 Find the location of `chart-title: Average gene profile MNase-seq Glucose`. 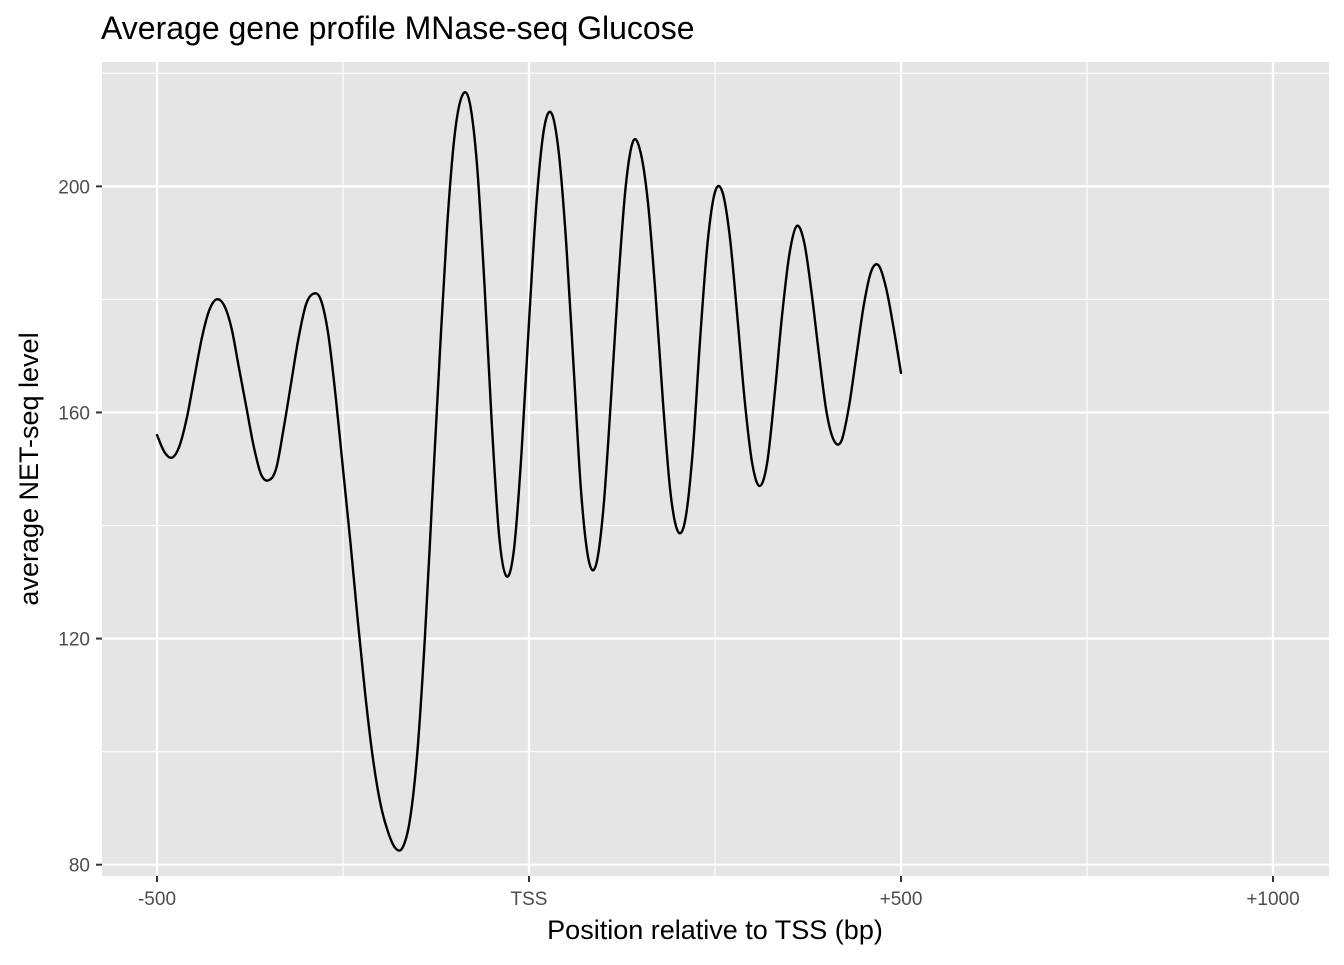

chart-title: Average gene profile MNase-seq Glucose is located at coordinates (398, 28).